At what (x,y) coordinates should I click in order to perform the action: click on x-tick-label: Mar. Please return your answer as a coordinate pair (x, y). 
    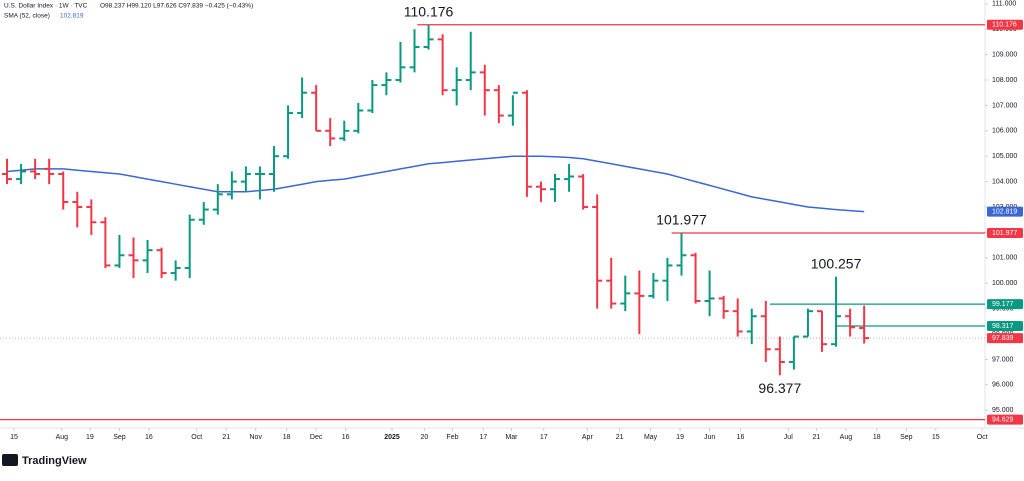
    Looking at the image, I should click on (511, 437).